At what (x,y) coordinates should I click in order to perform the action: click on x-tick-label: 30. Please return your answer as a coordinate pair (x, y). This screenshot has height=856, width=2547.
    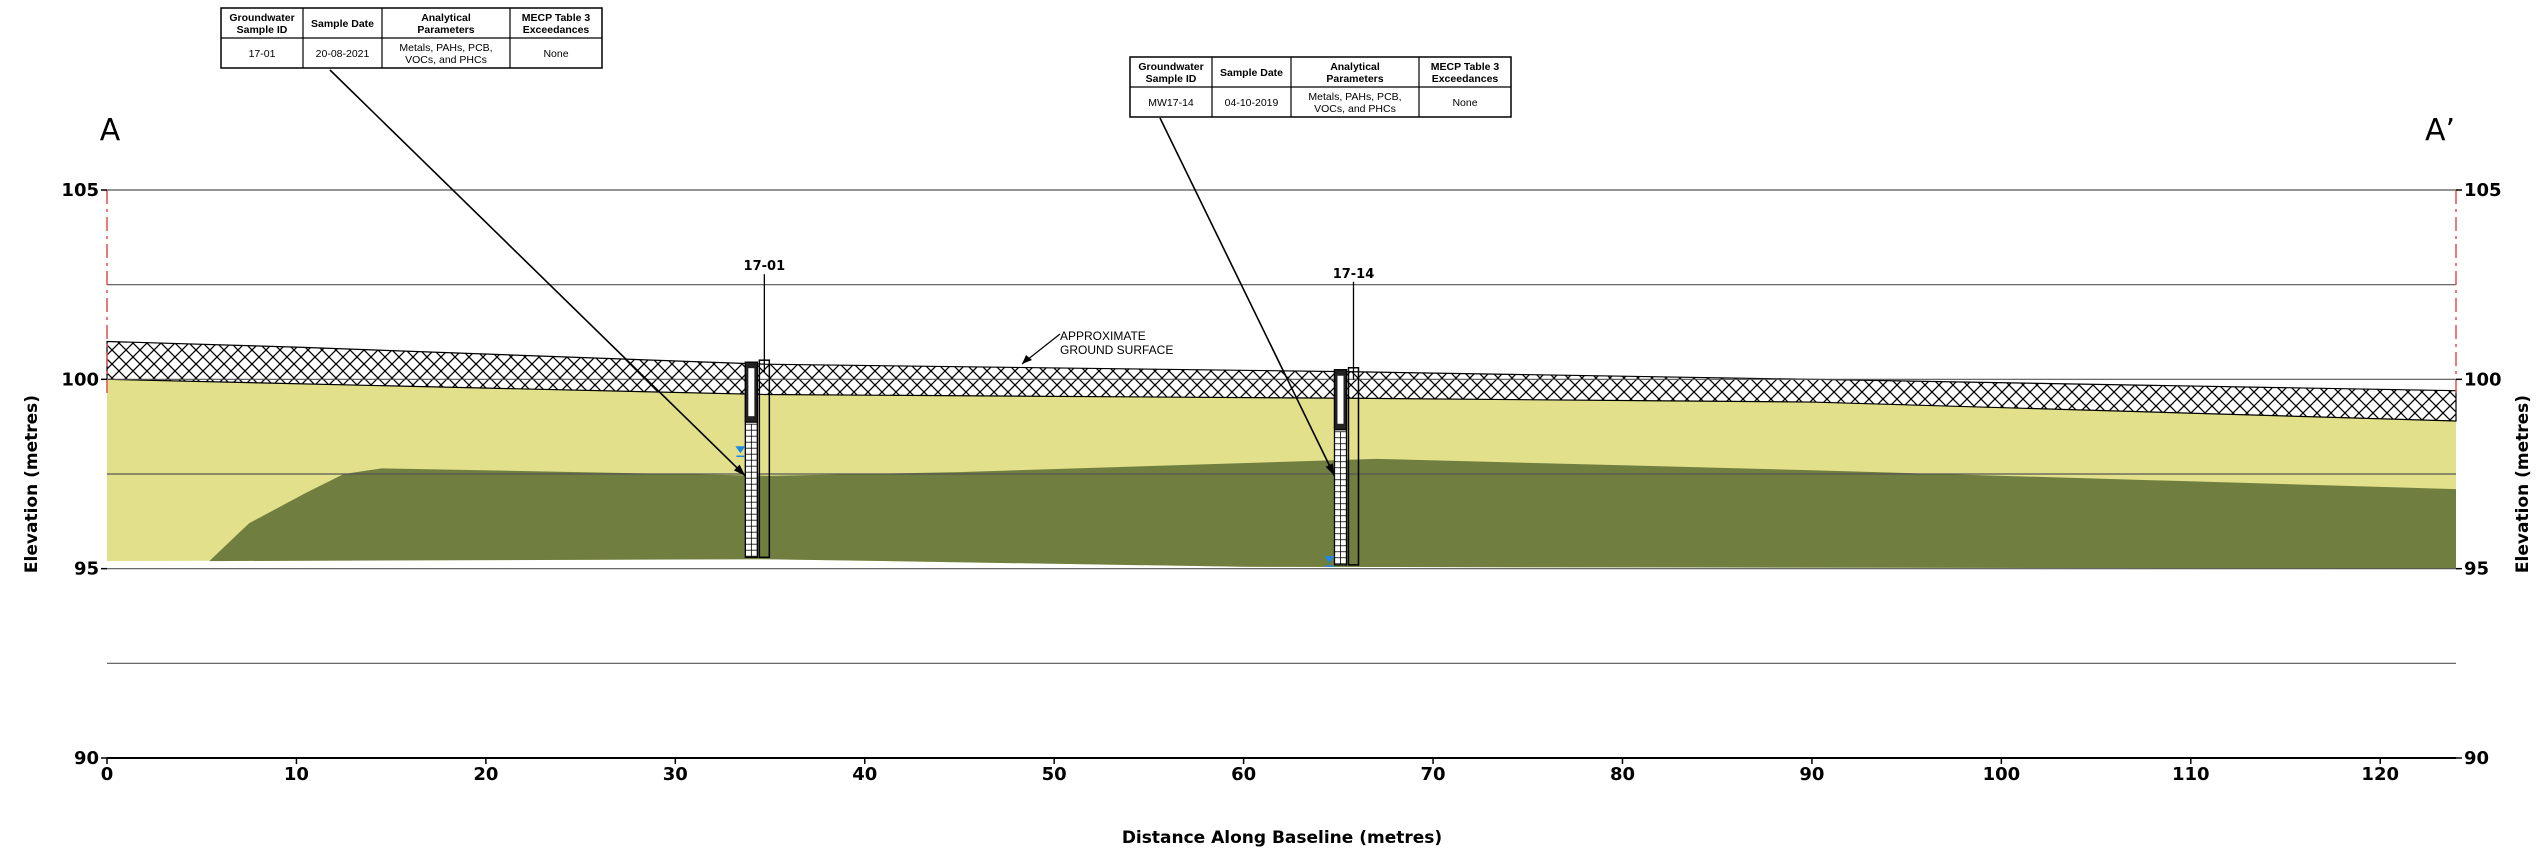
    Looking at the image, I should click on (675, 774).